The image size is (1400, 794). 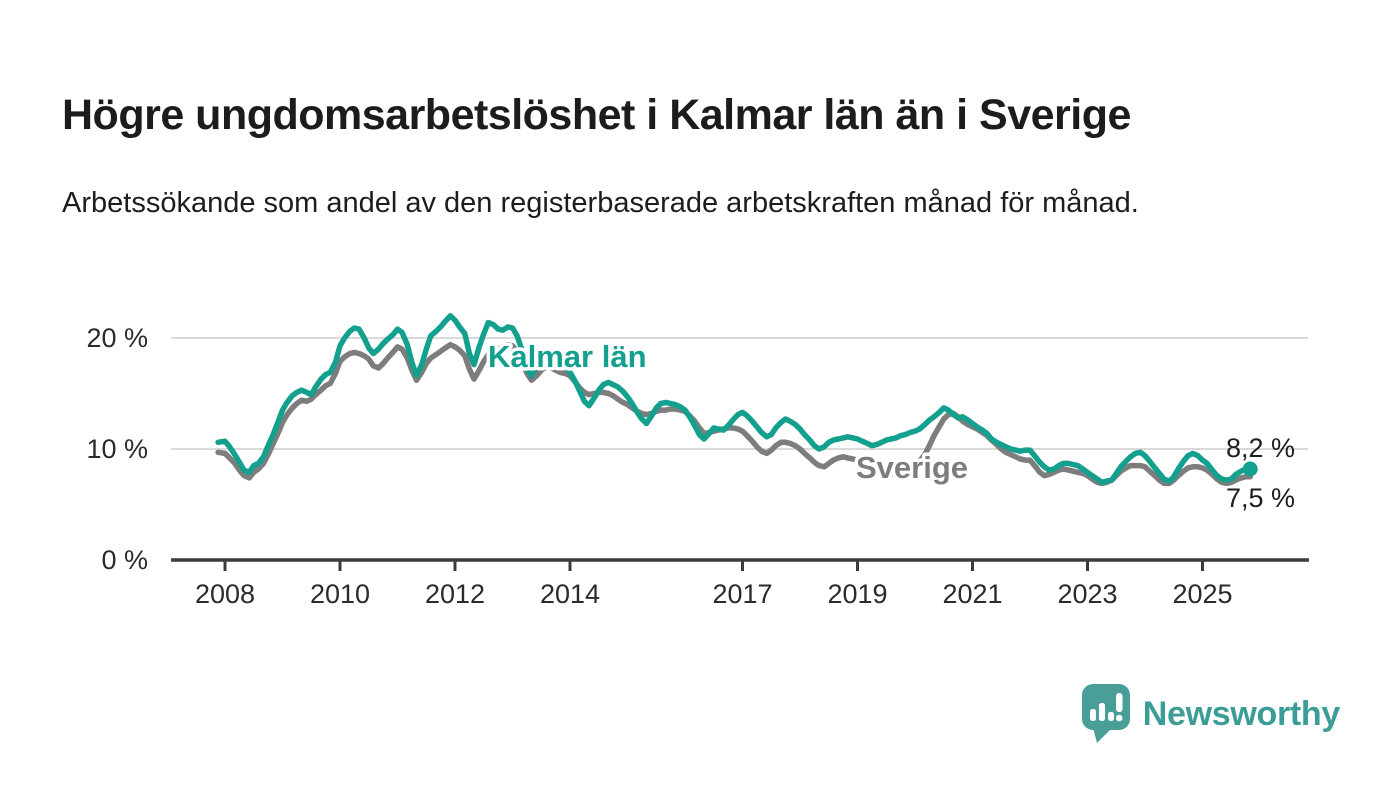 I want to click on kalmar-end-value-label: 8,2 %, so click(x=1260, y=448).